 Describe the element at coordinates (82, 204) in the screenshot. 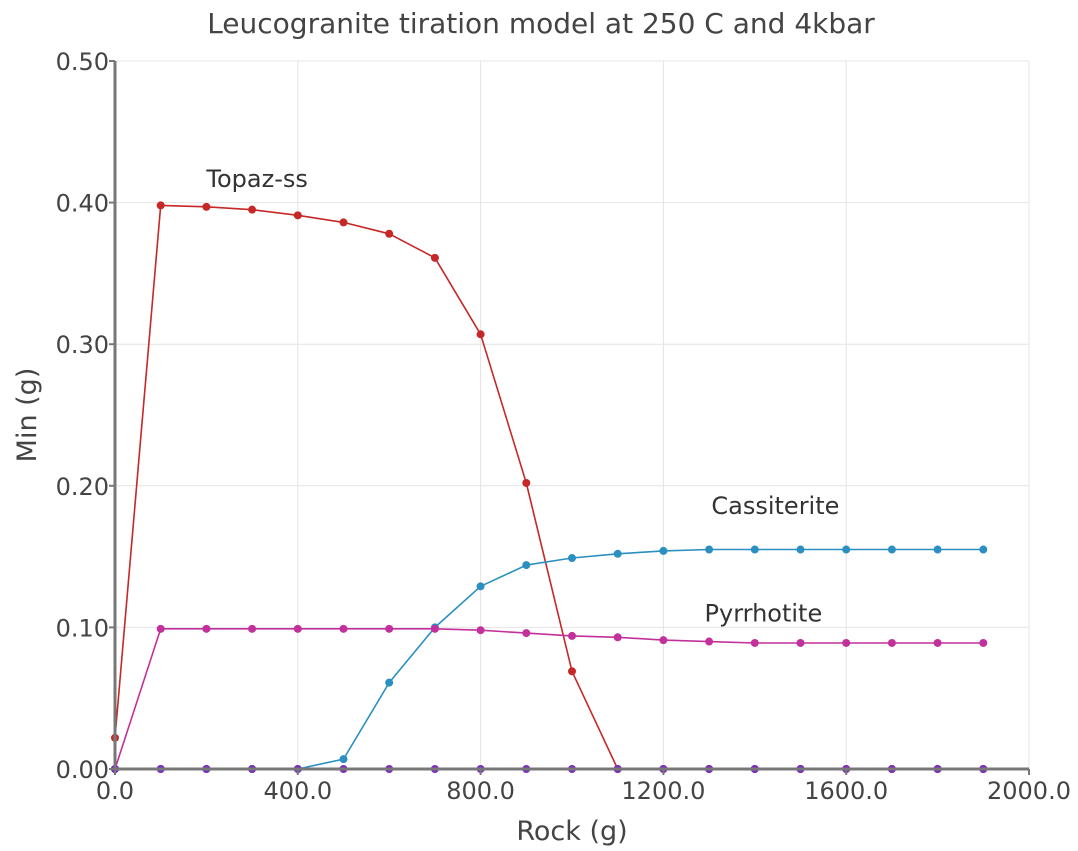

I see `y-tick-label: 0.40` at that location.